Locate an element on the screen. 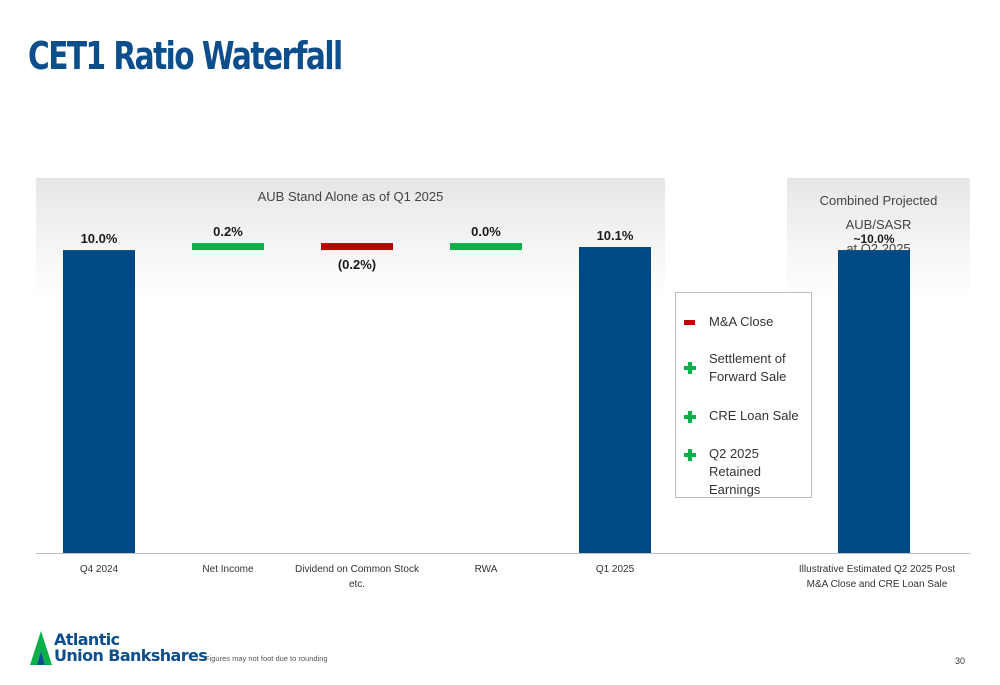 The width and height of the screenshot is (1000, 685). combined-panel-header: Combined Projected AUB/SASR at Q2 2025 is located at coordinates (878, 225).